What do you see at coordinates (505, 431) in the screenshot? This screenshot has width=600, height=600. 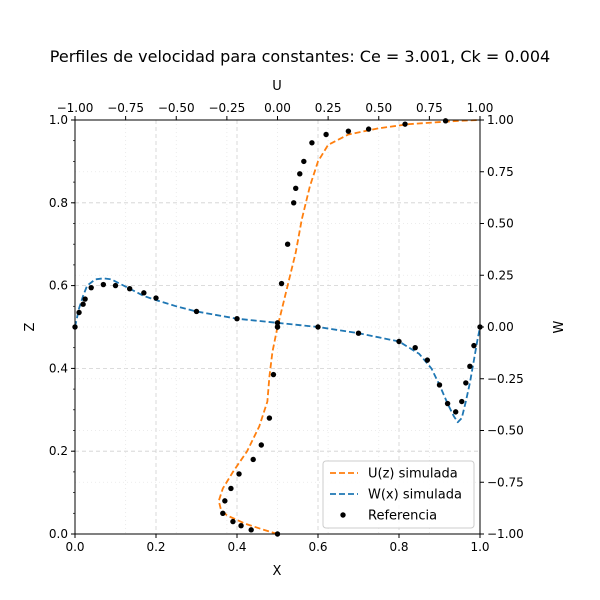 I see `w-tick-label: −0.50` at bounding box center [505, 431].